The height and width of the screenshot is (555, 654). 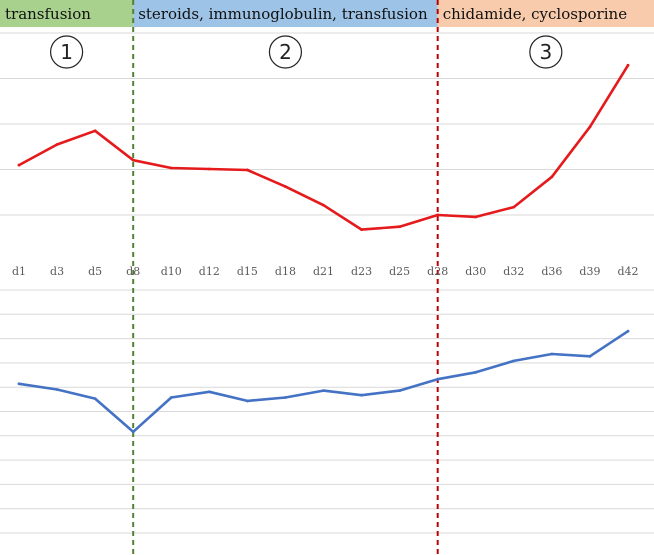 What do you see at coordinates (589, 271) in the screenshot?
I see `x-tick-label: d39` at bounding box center [589, 271].